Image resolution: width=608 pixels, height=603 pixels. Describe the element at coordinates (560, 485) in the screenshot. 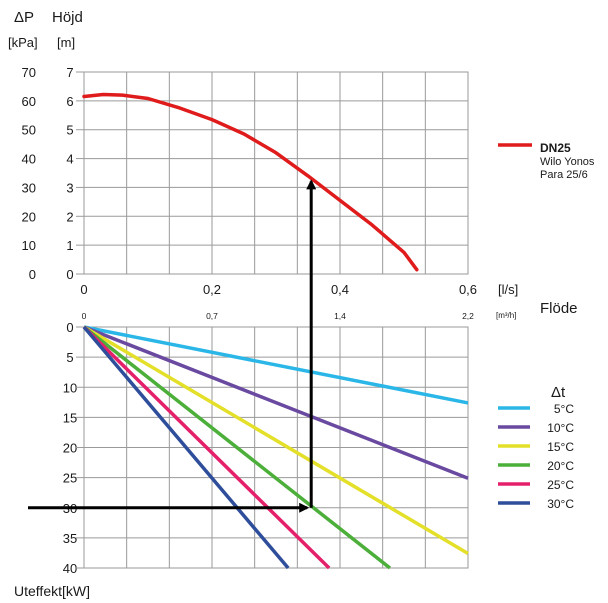

I see `dt-legend-label: 25°C` at that location.